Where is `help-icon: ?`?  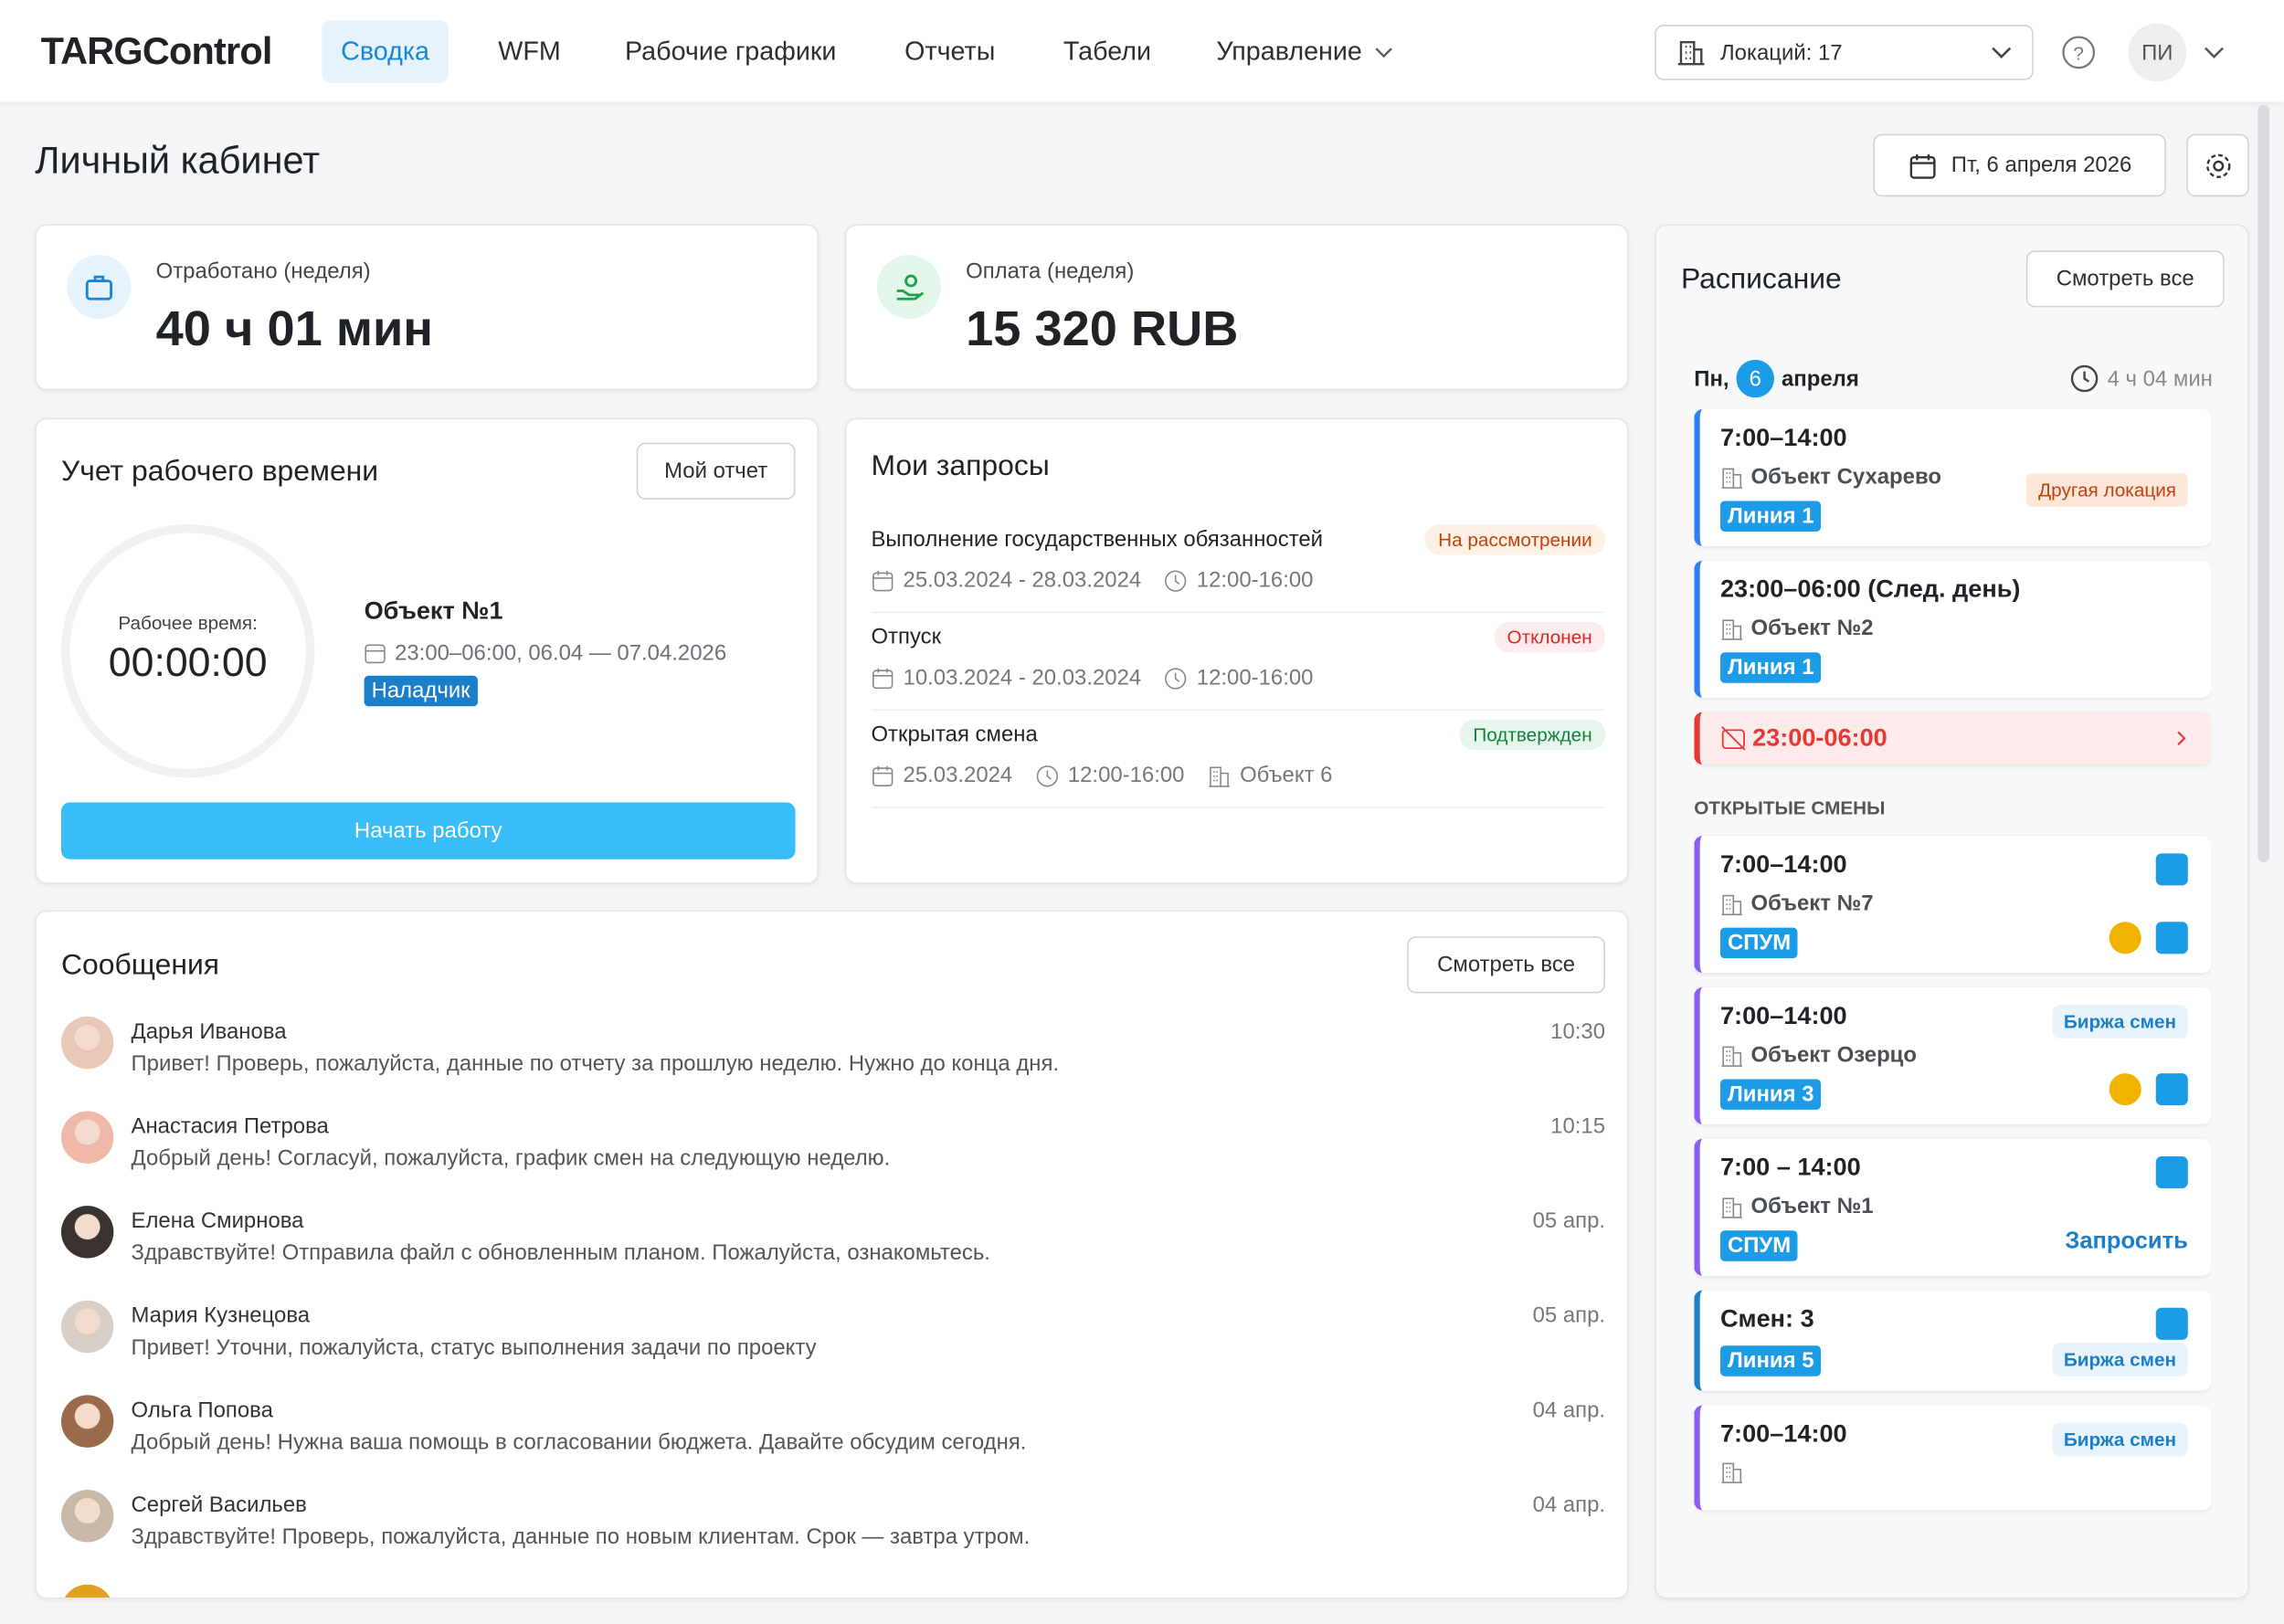 help-icon: ? is located at coordinates (2078, 52).